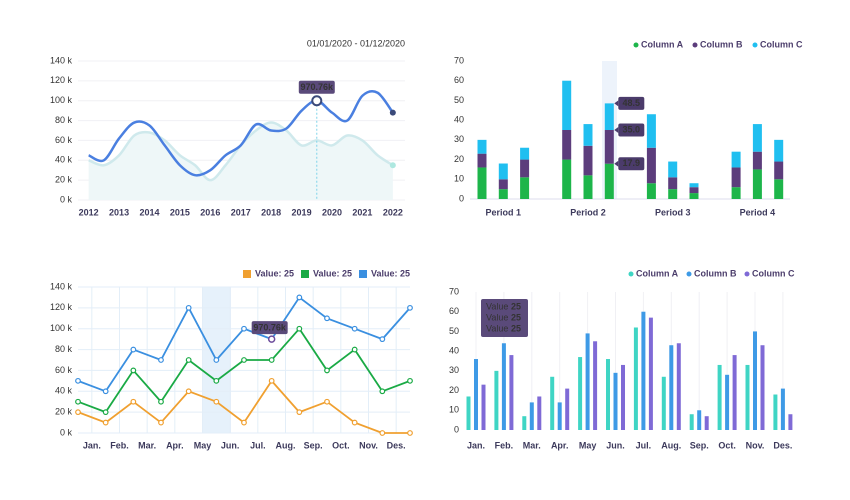 The width and height of the screenshot is (850, 500). What do you see at coordinates (61, 328) in the screenshot?
I see `y-tick-label: 100 k` at bounding box center [61, 328].